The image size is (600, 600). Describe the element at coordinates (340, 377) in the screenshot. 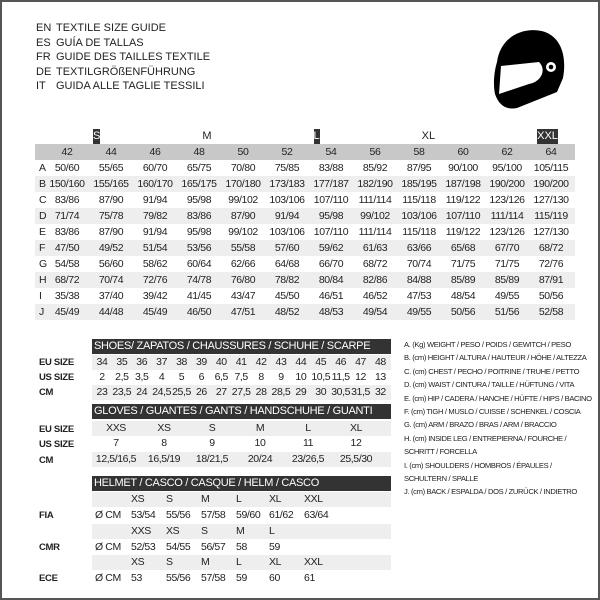

I see `cell: 11,5` at that location.